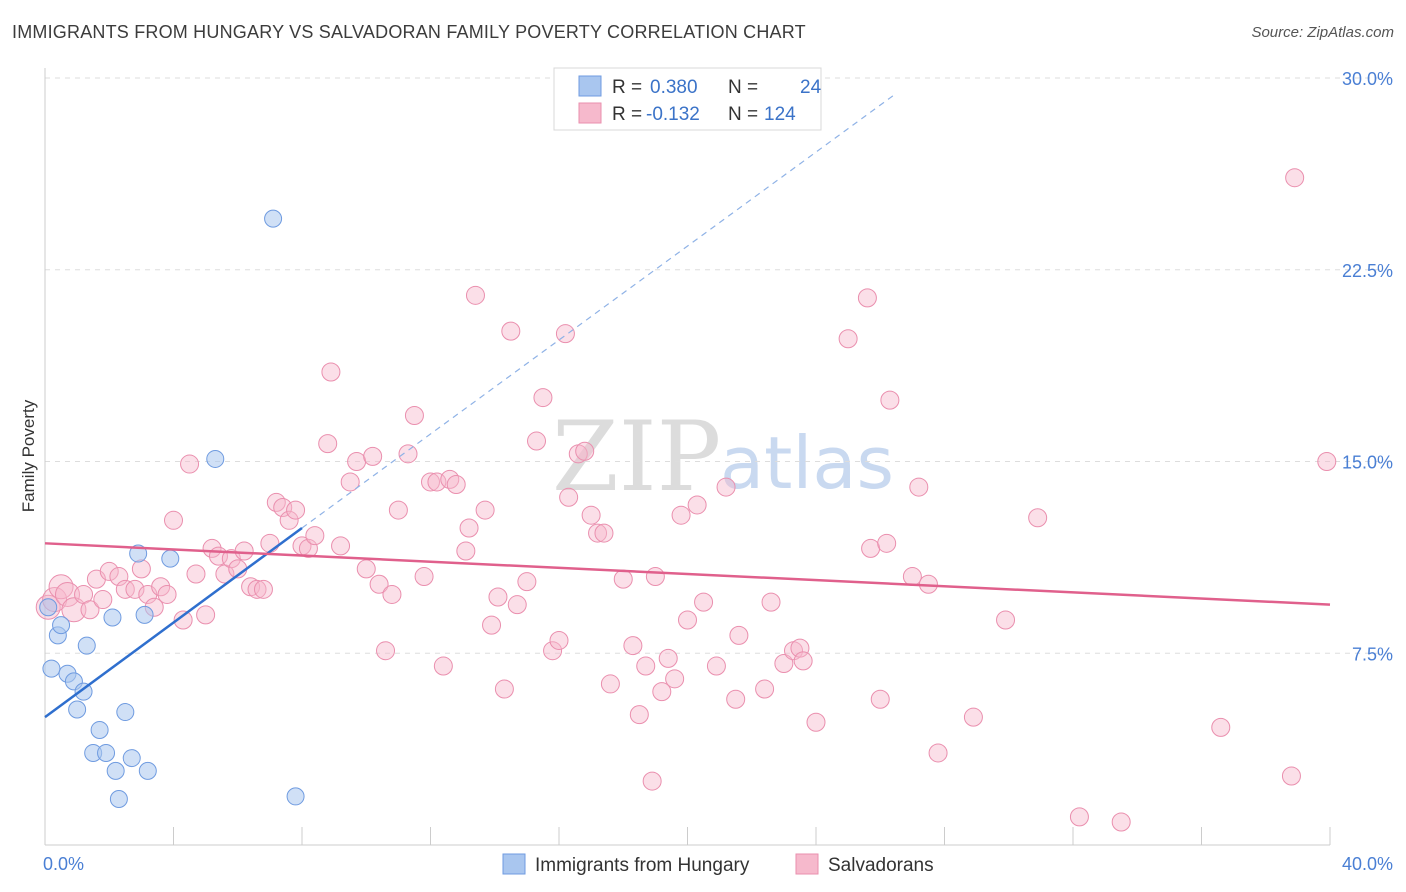  Describe the element at coordinates (1372, 654) in the screenshot. I see `y-tick-label-0: 7.5%` at that location.